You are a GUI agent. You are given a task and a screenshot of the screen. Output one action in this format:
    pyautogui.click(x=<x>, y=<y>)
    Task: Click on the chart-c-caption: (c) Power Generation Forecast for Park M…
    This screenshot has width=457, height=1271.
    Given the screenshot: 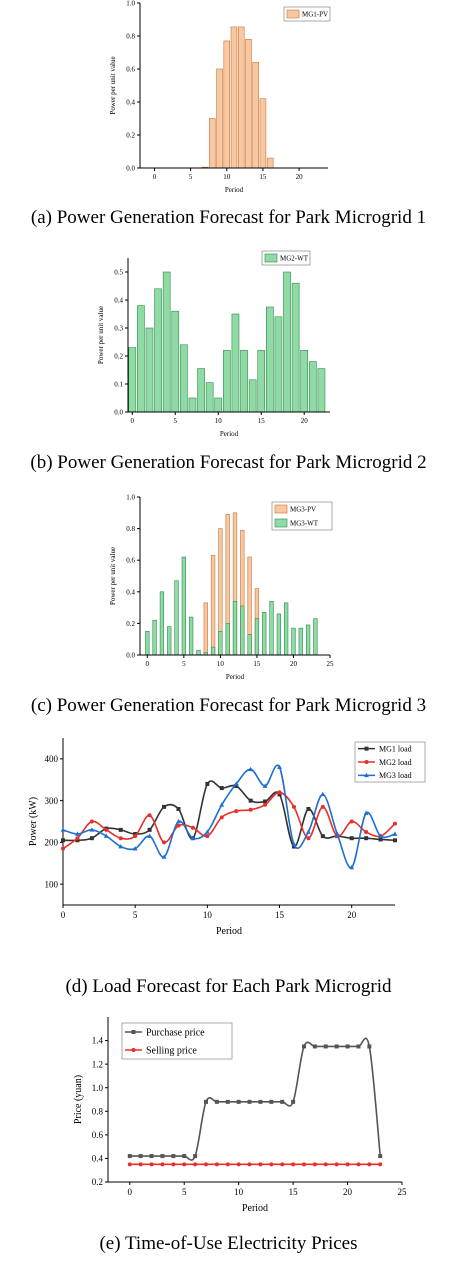 What is the action you would take?
    pyautogui.click(x=228, y=705)
    